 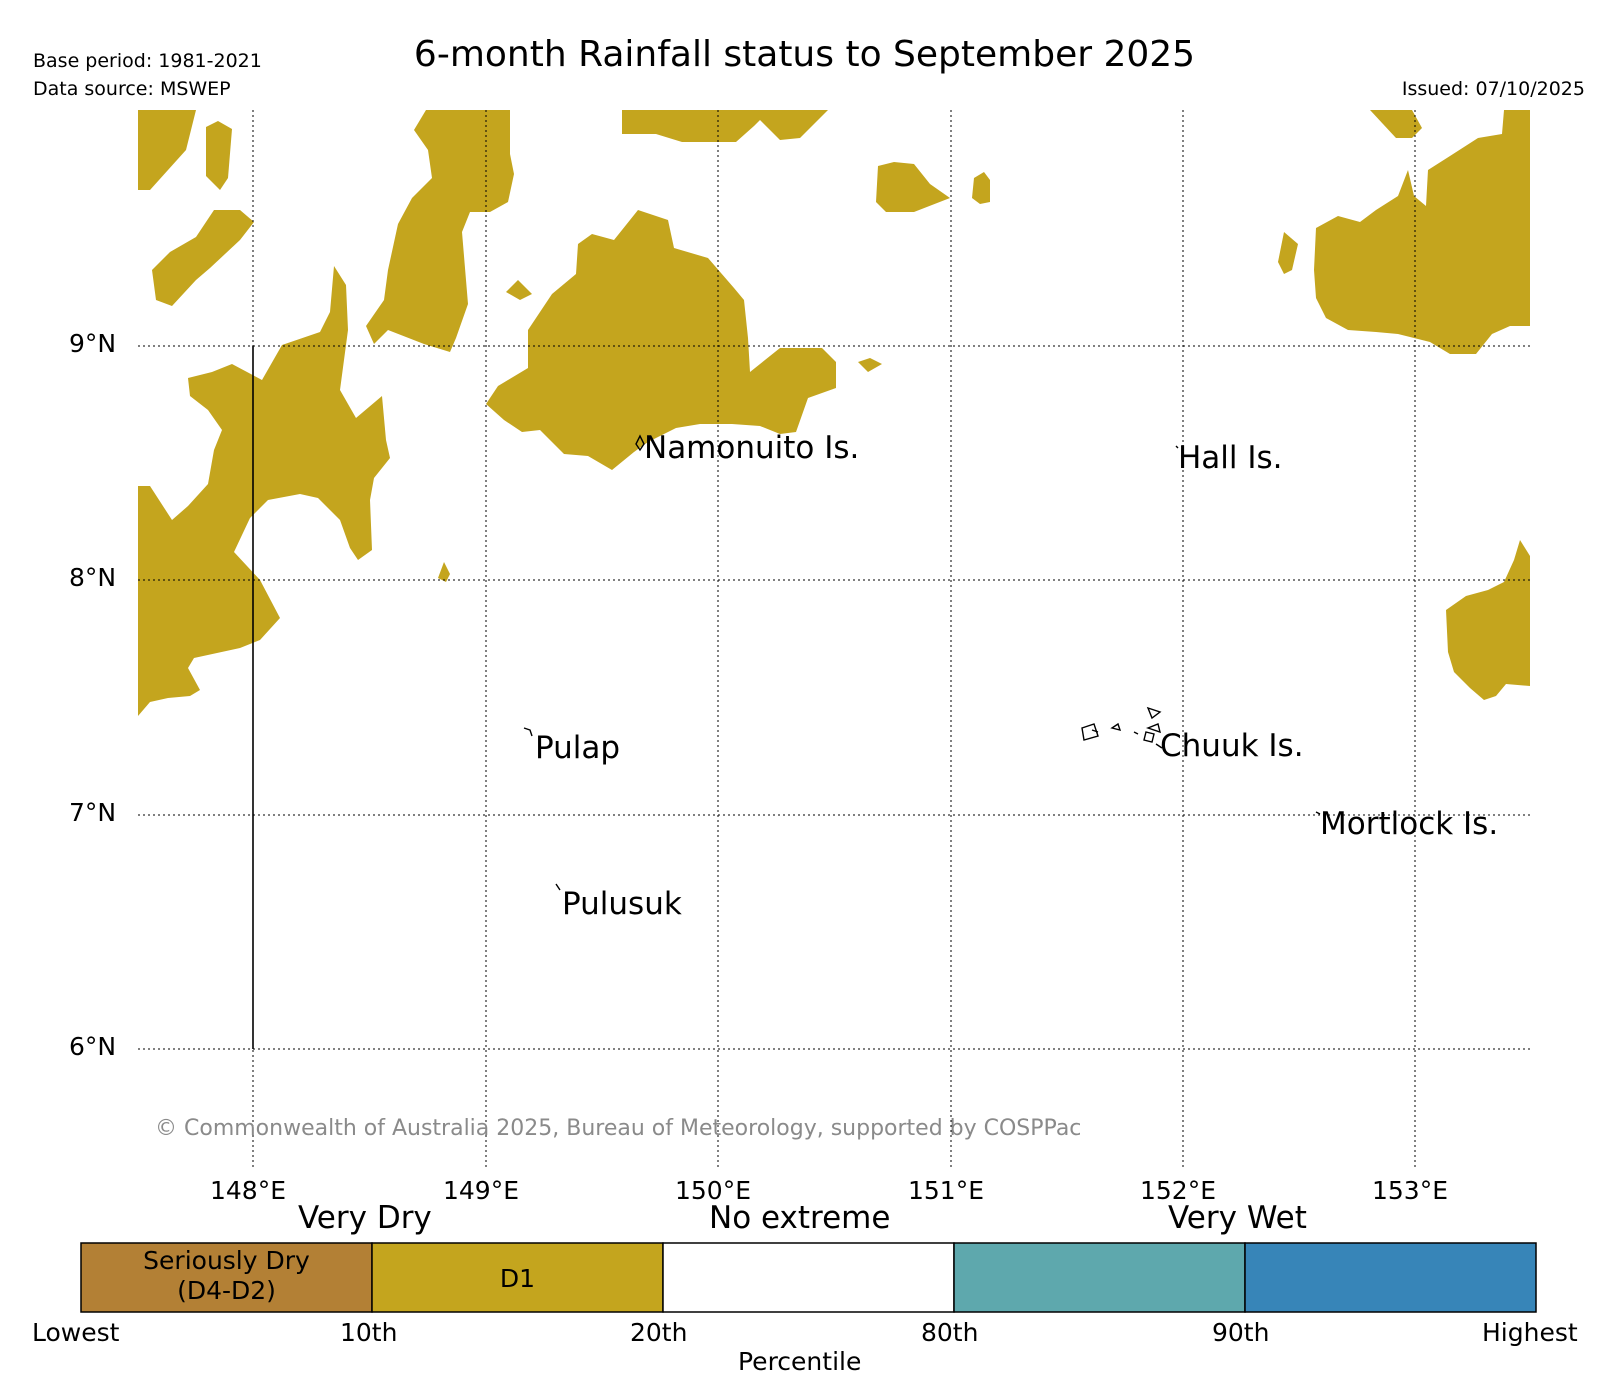 I want to click on legend-heading-very-dry: Very Dry, so click(x=365, y=1218).